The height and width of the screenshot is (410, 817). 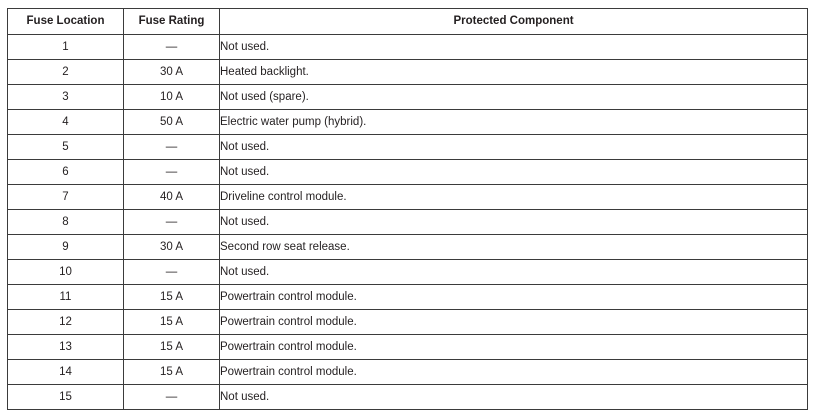 I want to click on table-row: 5— Not used., so click(x=407, y=147).